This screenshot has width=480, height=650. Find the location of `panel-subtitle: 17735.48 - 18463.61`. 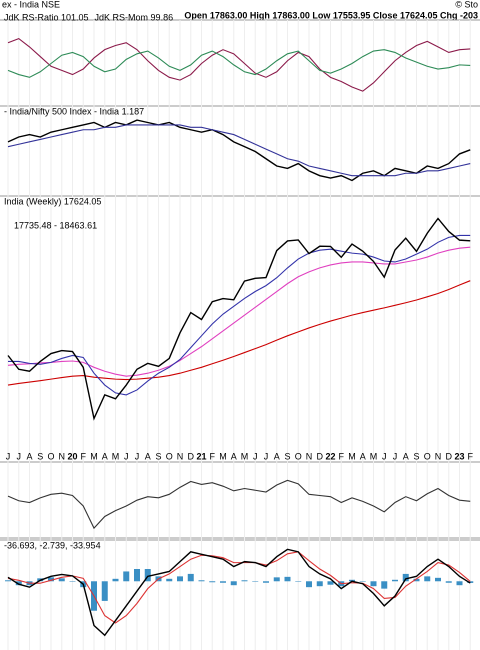

panel-subtitle: 17735.48 - 18463.61 is located at coordinates (55, 225).